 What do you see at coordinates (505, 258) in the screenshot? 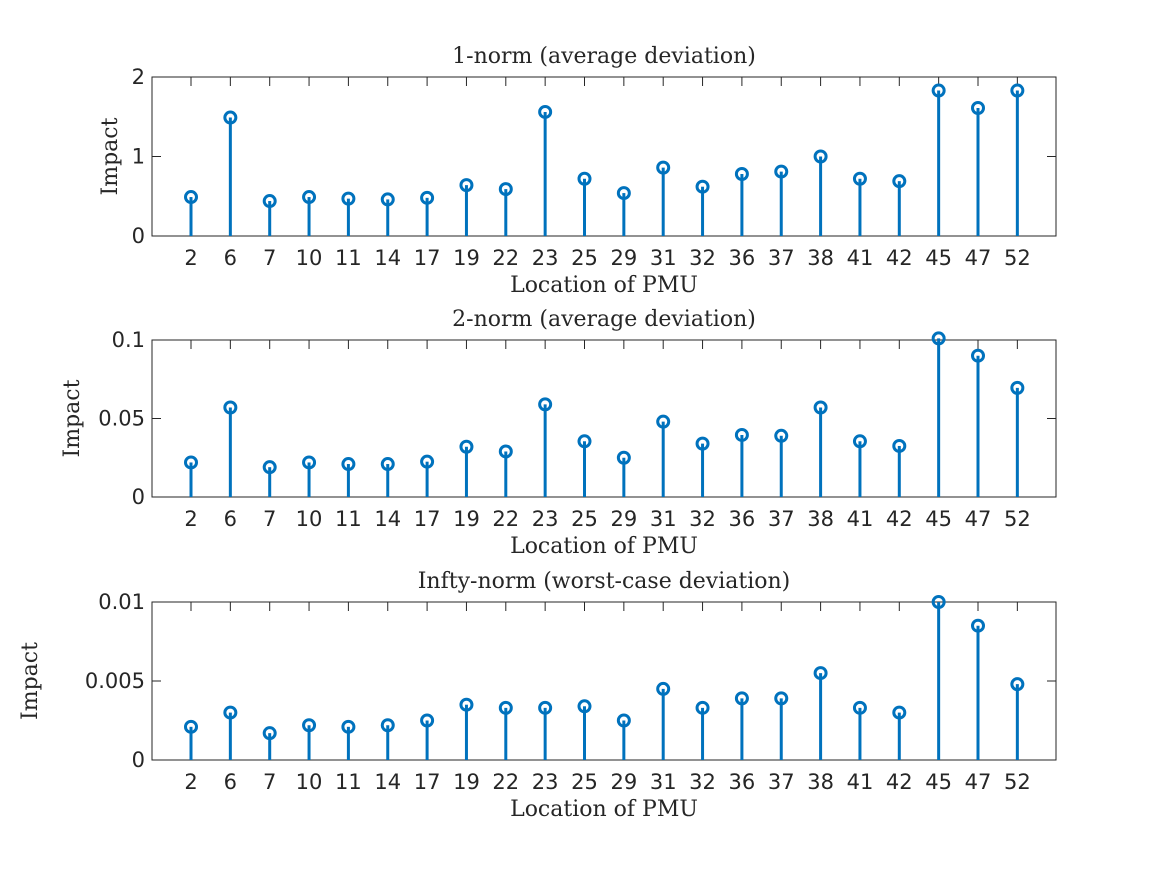
I see `xtick-label: 22` at bounding box center [505, 258].